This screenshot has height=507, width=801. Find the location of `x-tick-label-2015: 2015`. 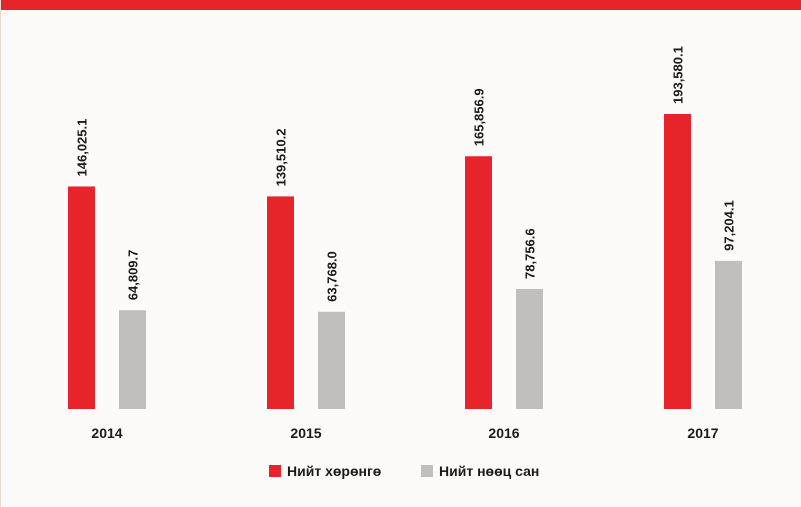

x-tick-label-2015: 2015 is located at coordinates (305, 433).